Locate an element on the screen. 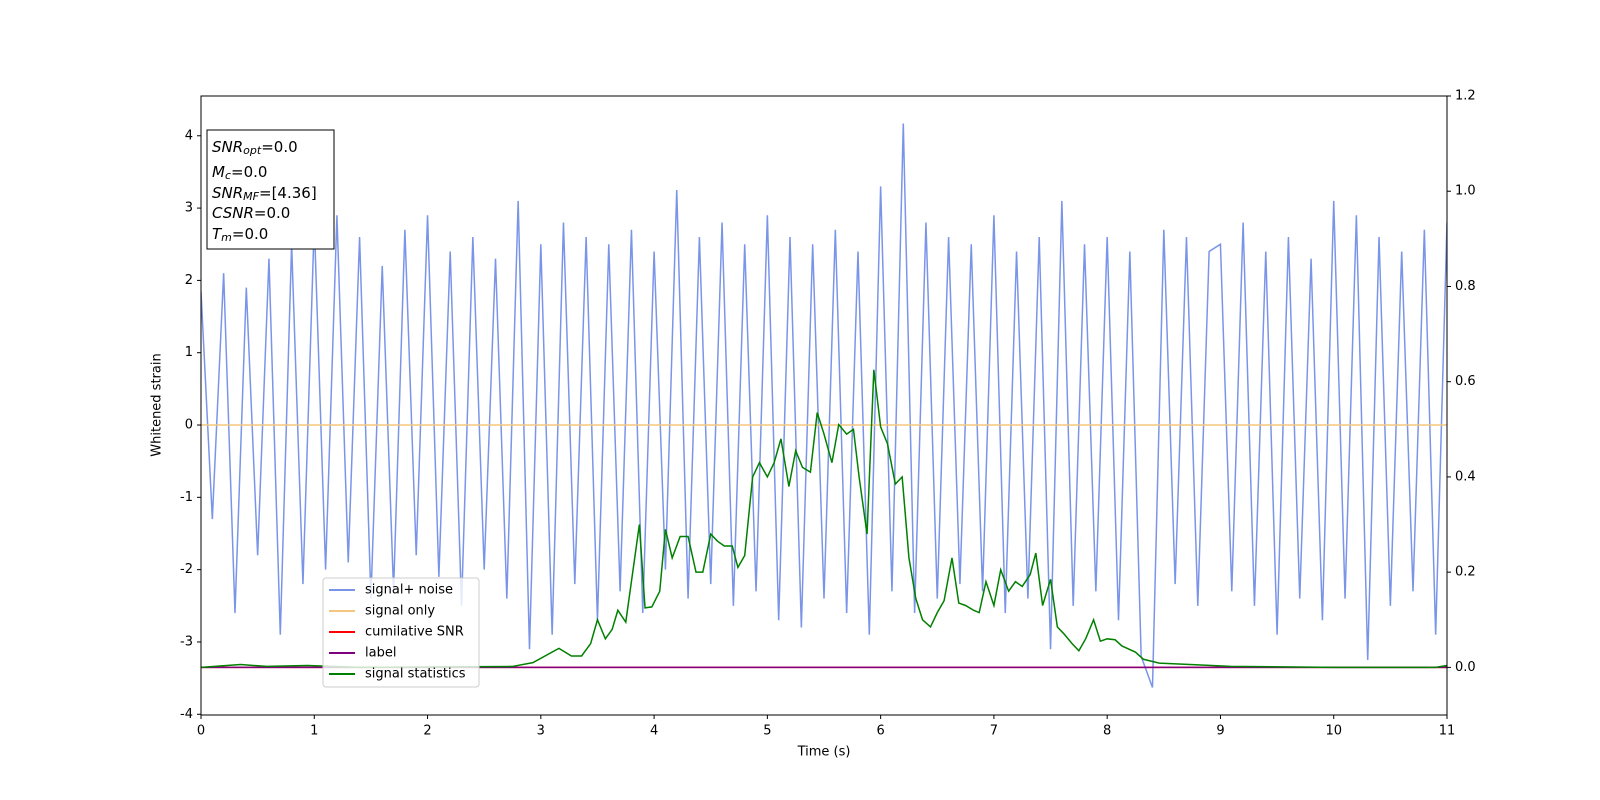 The width and height of the screenshot is (1600, 800). legend-label: signal statistics is located at coordinates (415, 674).